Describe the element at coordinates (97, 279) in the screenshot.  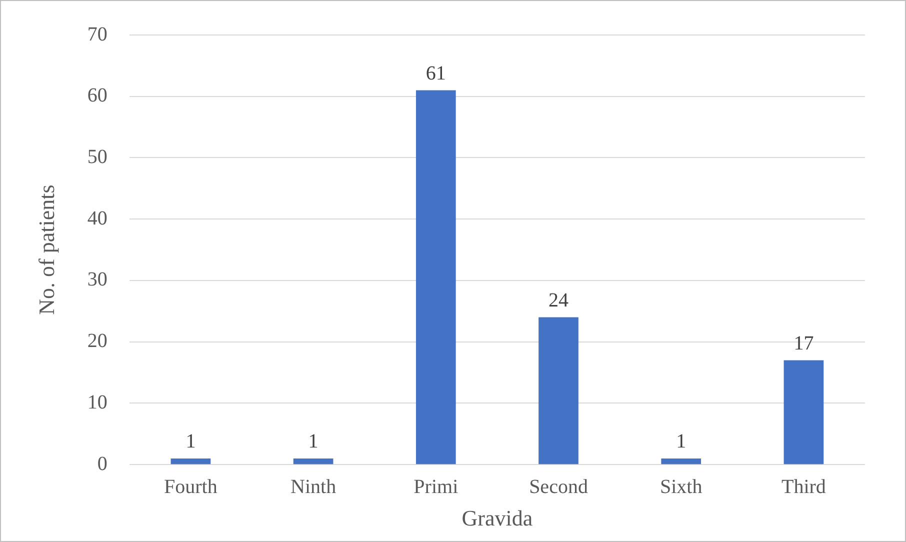
I see `y-tick-label: 30` at that location.